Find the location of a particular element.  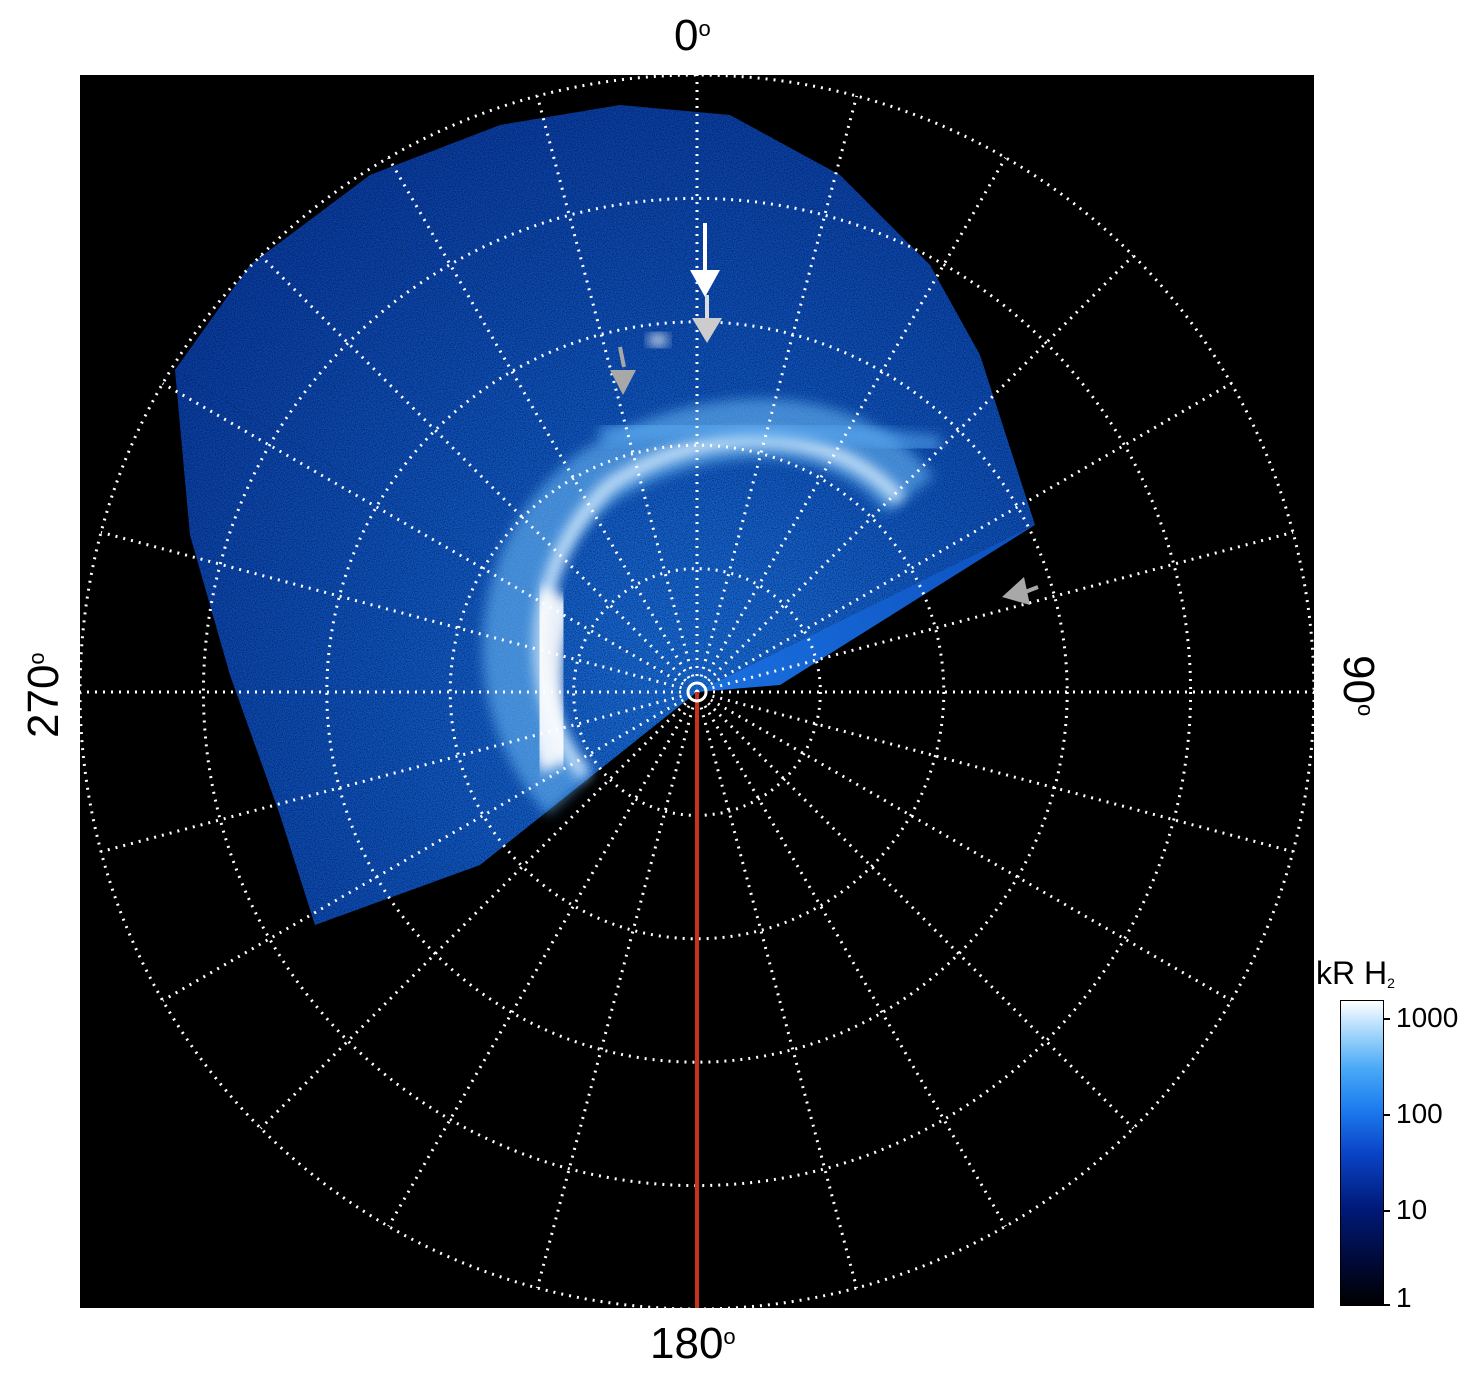

colorbar is located at coordinates (1362, 1153).